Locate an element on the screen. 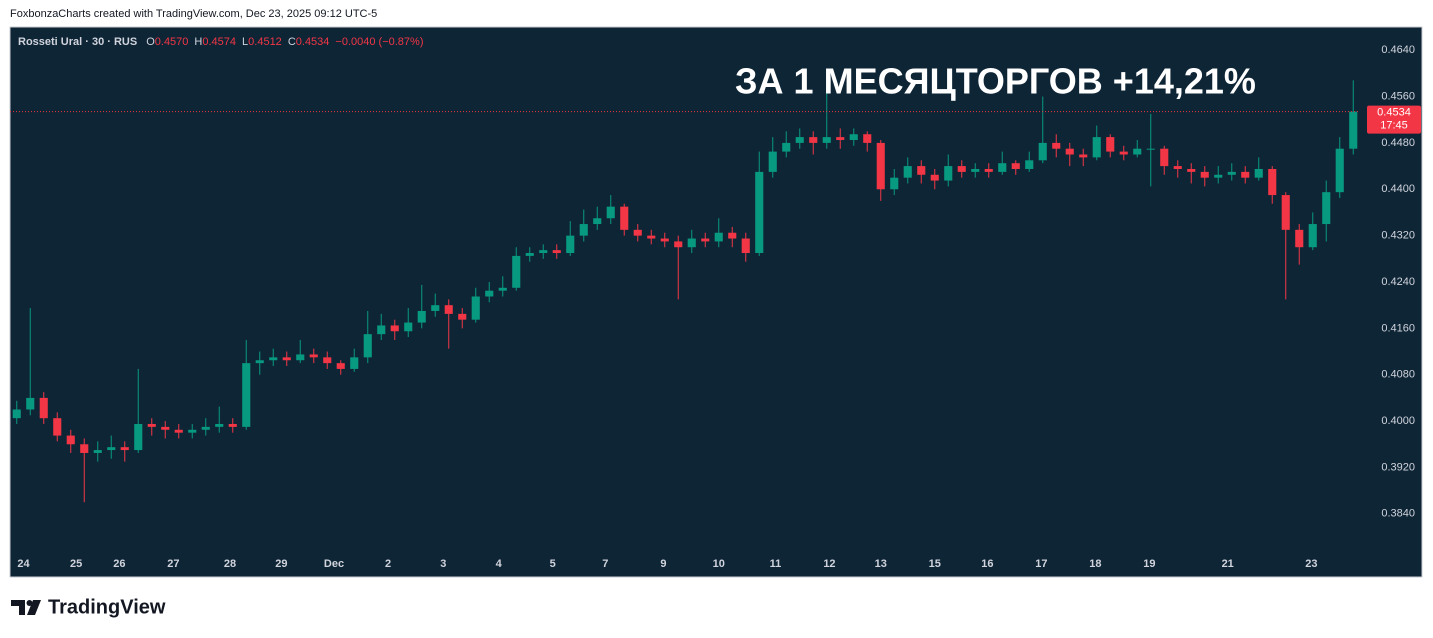 Image resolution: width=1433 pixels, height=638 pixels. x-tick-label: 29 is located at coordinates (281, 564).